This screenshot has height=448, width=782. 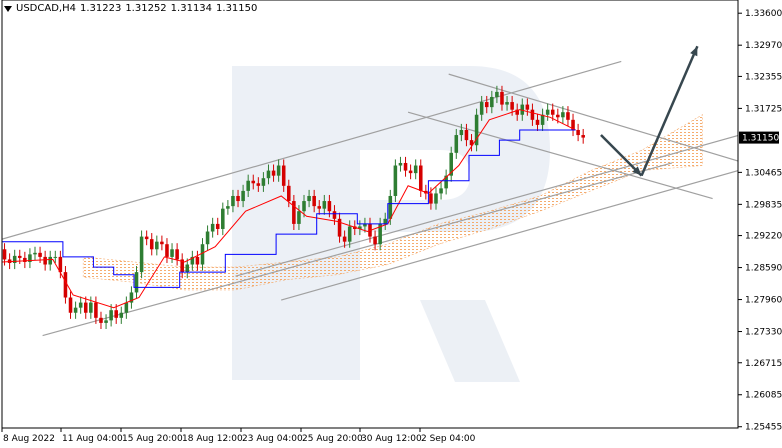 I want to click on y-tick-label: 1.33600, so click(x=763, y=14).